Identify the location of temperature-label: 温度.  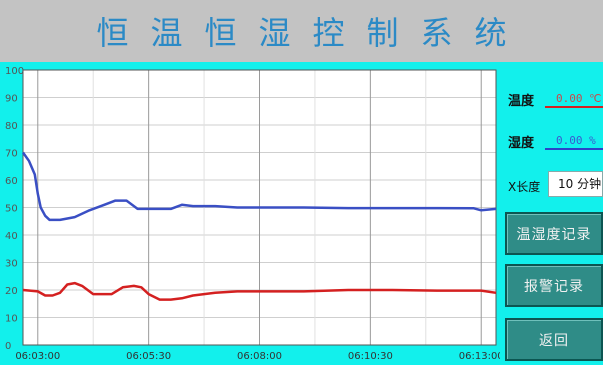
(521, 101).